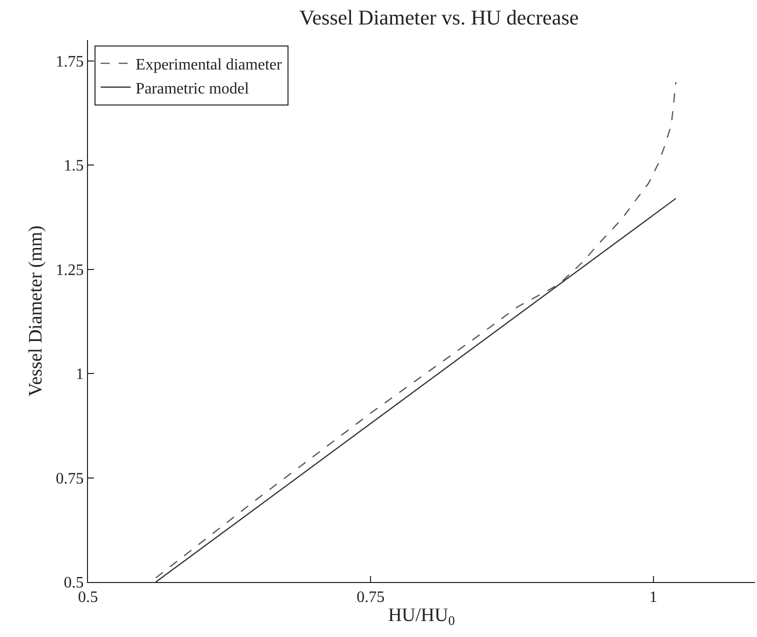  I want to click on chart-title: Vessel Diameter vs. HU decrease, so click(439, 17).